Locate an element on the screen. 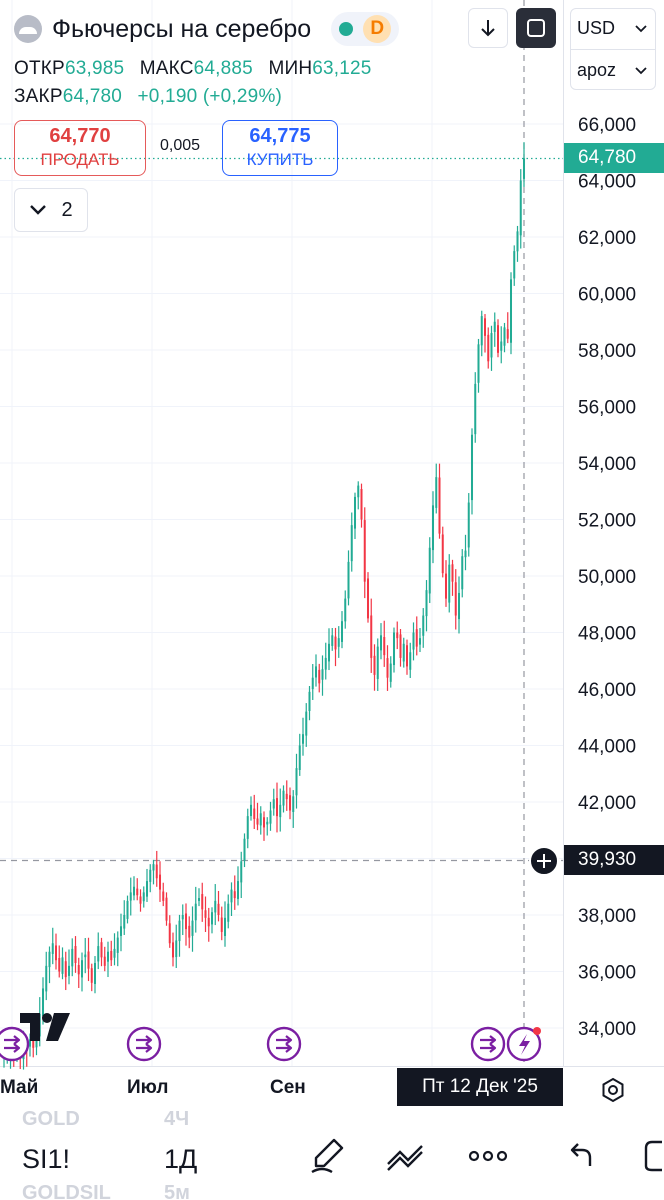 This screenshot has height=1200, width=664. undo-icon is located at coordinates (582, 1156).